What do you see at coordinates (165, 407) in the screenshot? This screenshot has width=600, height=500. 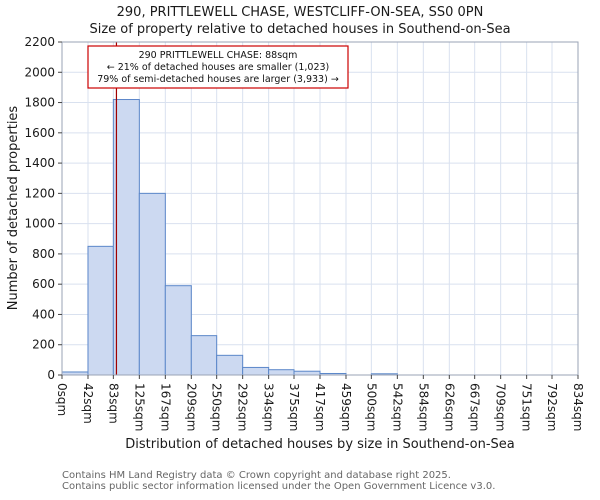 I see `x-tick-label: 167sqm` at bounding box center [165, 407].